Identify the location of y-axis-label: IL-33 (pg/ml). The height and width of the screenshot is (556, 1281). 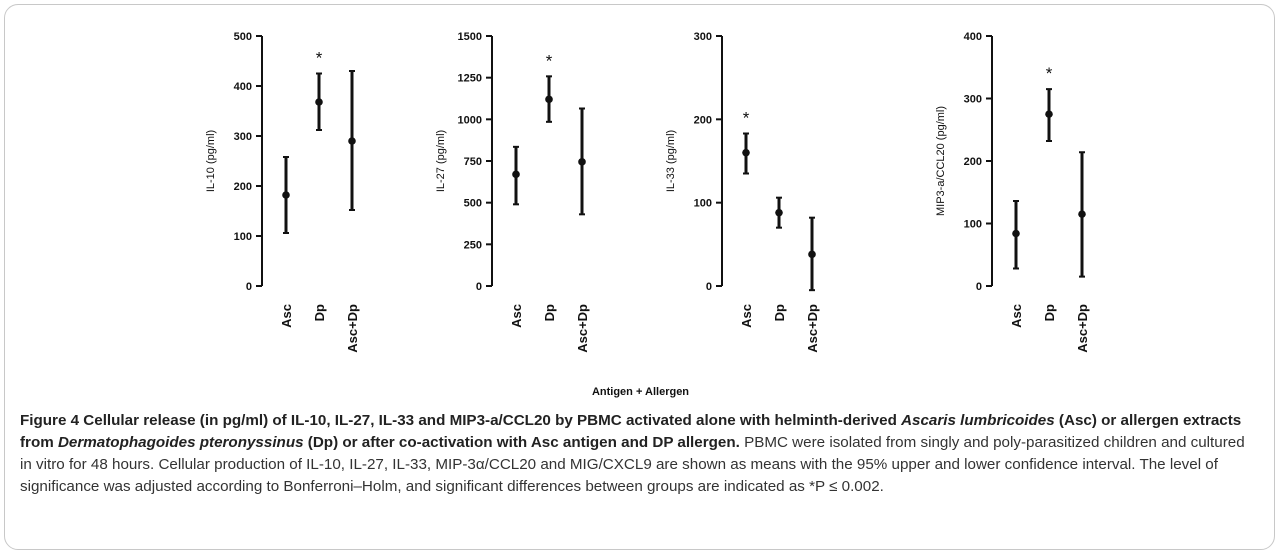
(671, 161).